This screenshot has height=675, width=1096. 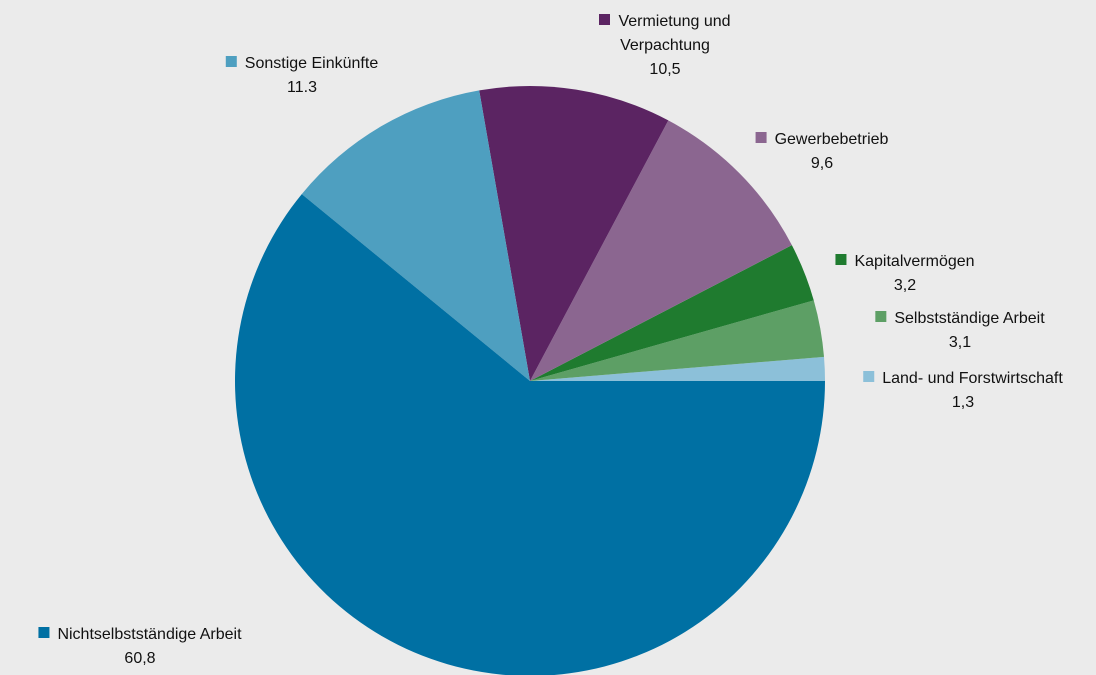 What do you see at coordinates (674, 33) in the screenshot?
I see `category-label: Vermietung und Verpachtung` at bounding box center [674, 33].